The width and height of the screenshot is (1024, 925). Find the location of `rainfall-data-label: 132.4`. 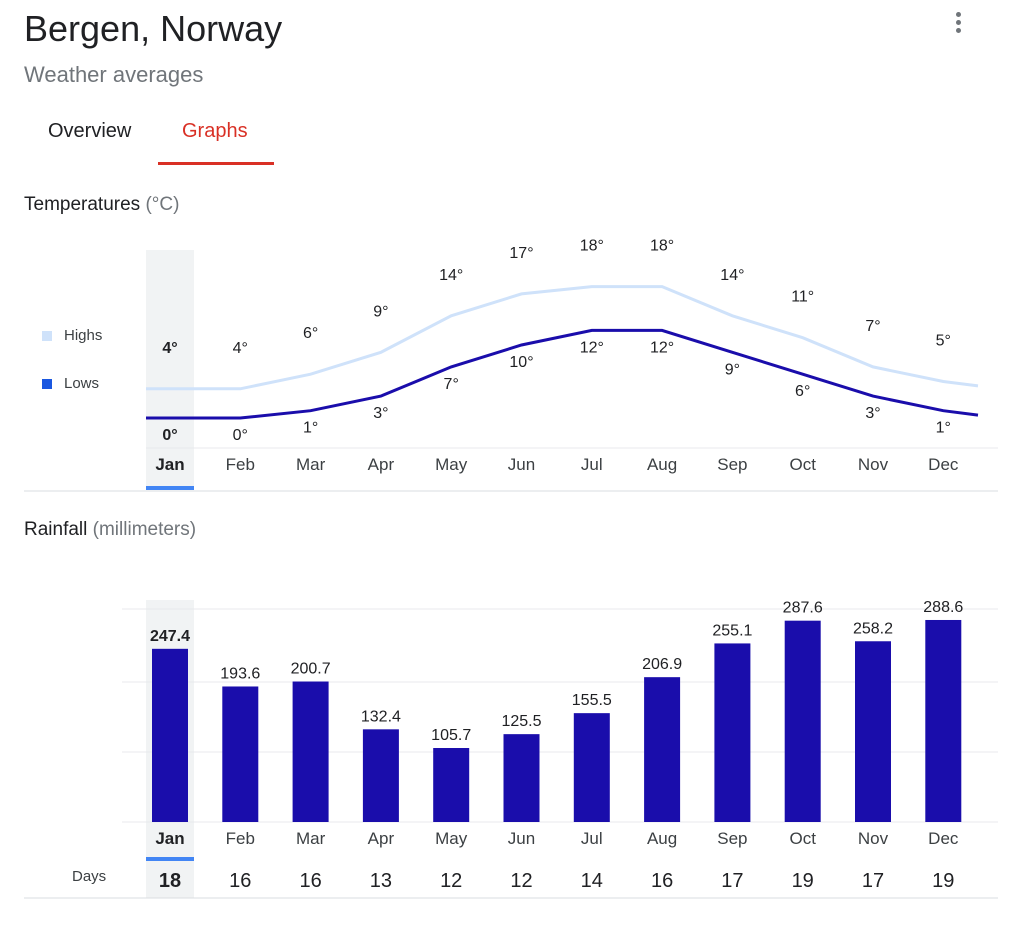

rainfall-data-label: 132.4 is located at coordinates (381, 716).